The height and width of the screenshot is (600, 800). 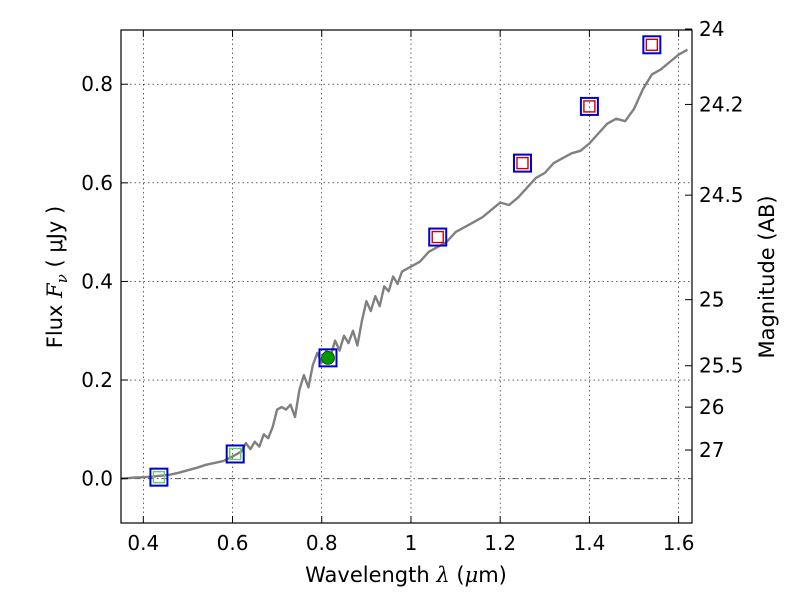 What do you see at coordinates (411, 543) in the screenshot?
I see `x-tick-label: 1` at bounding box center [411, 543].